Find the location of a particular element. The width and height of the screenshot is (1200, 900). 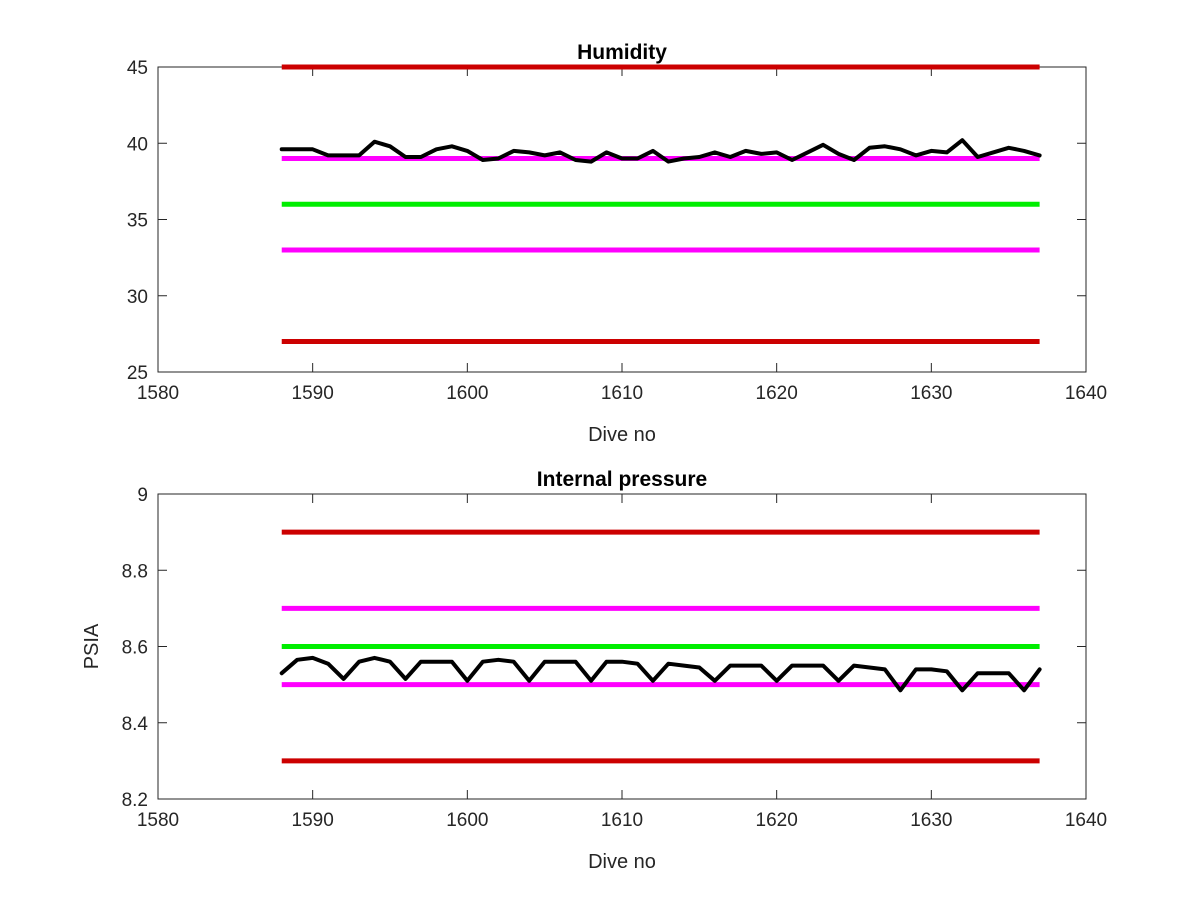

chart-title: Internal pressure is located at coordinates (622, 479).